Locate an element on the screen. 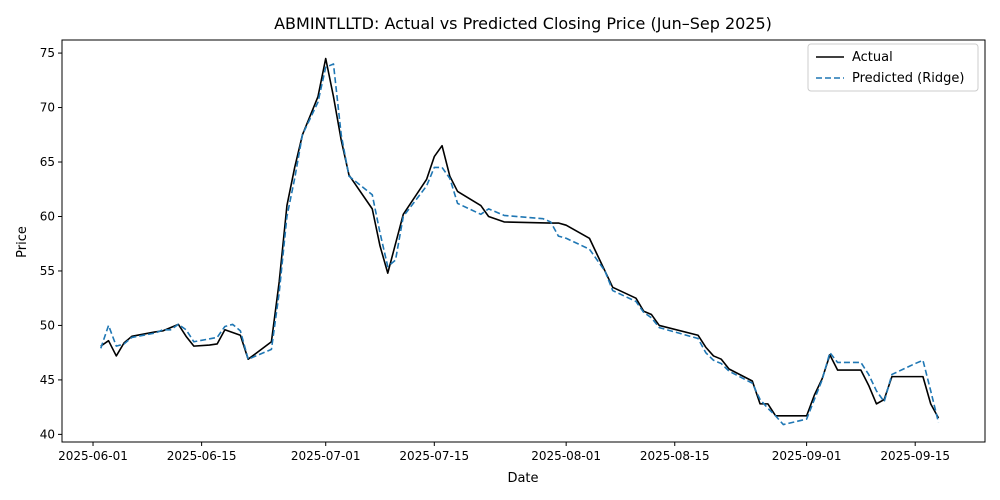 The height and width of the screenshot is (500, 1000). y-tick-label: 45 is located at coordinates (47, 380).